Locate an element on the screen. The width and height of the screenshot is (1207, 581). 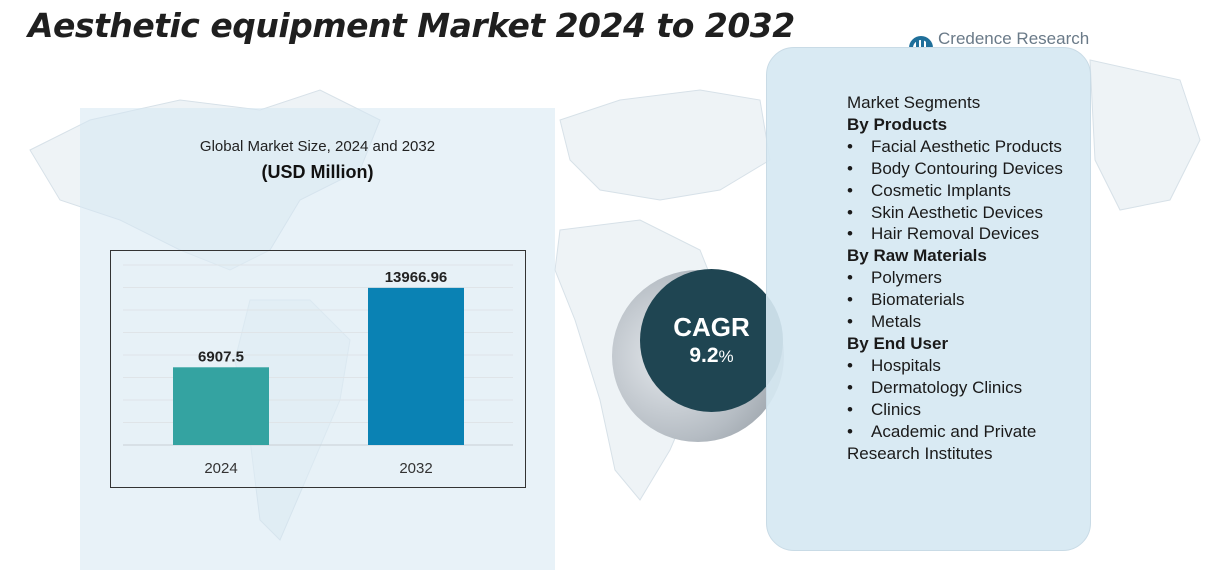
chart-title: Global Market Size, 2024 and 2032 is located at coordinates (317, 146).